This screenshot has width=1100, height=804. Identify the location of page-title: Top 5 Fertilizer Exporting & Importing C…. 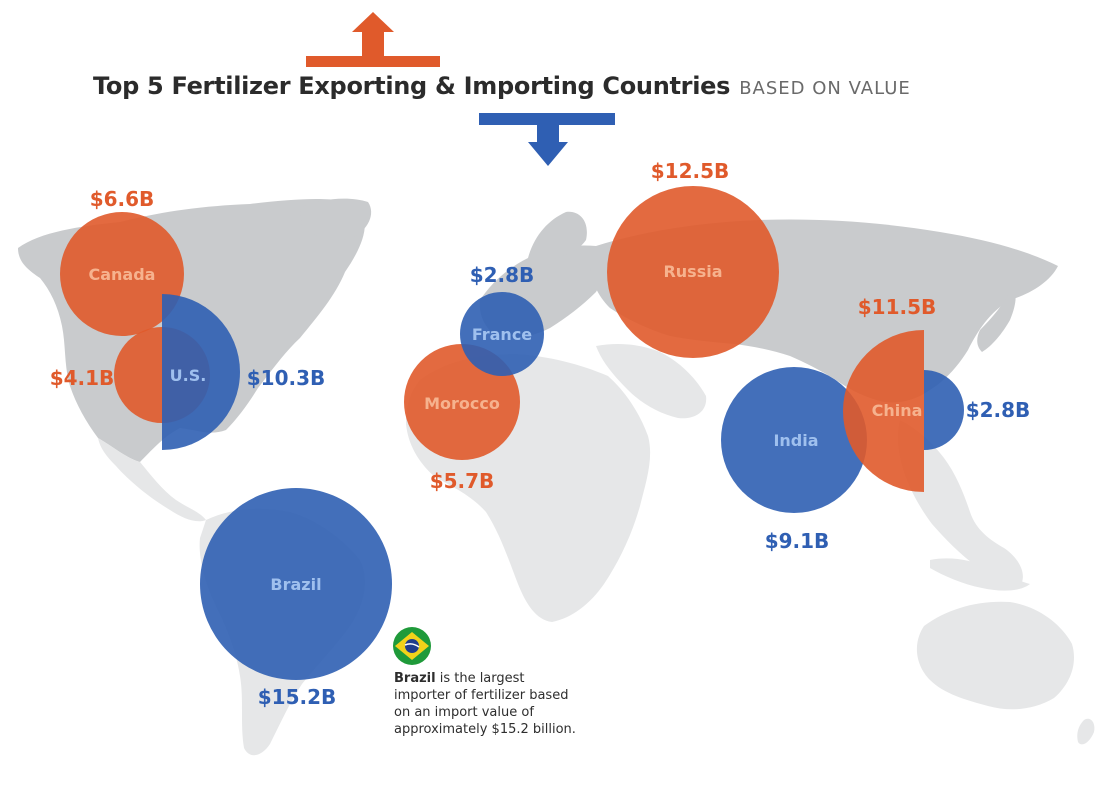
(412, 86).